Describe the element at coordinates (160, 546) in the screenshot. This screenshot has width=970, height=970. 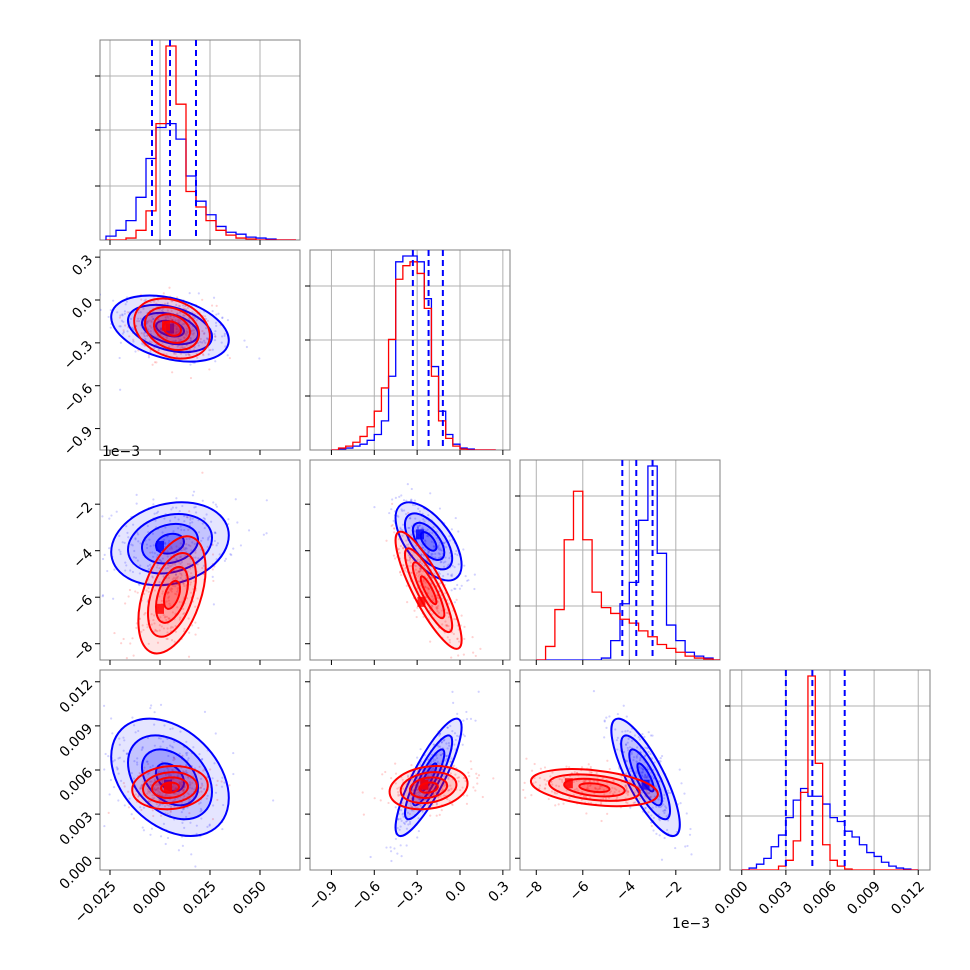
I see `panel-p3-vs-p1-blue-peak-cell` at that location.